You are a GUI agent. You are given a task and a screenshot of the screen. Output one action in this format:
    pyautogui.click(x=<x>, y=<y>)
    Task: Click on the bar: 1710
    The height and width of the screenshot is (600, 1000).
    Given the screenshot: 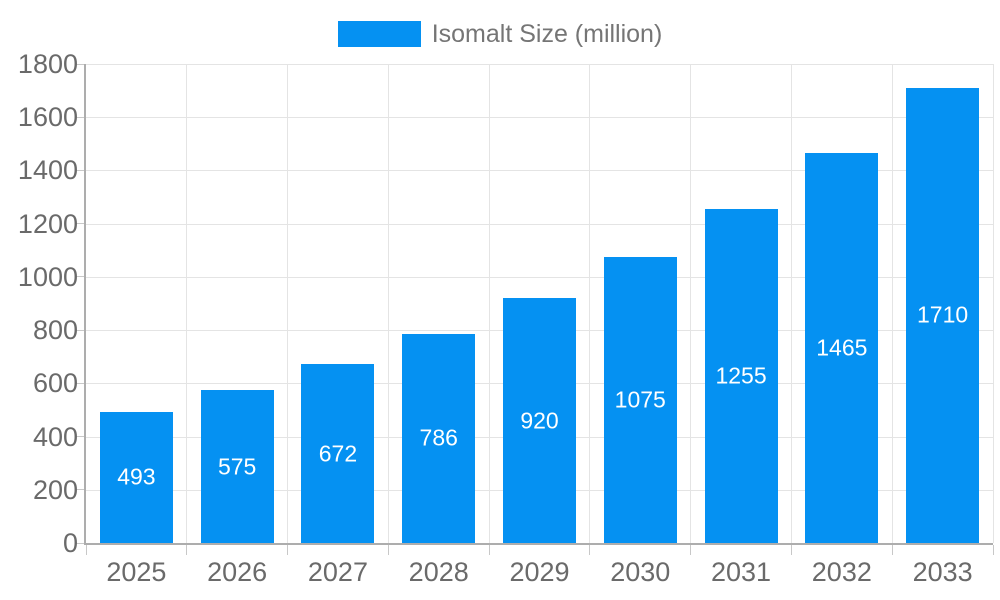 What is the action you would take?
    pyautogui.click(x=943, y=315)
    